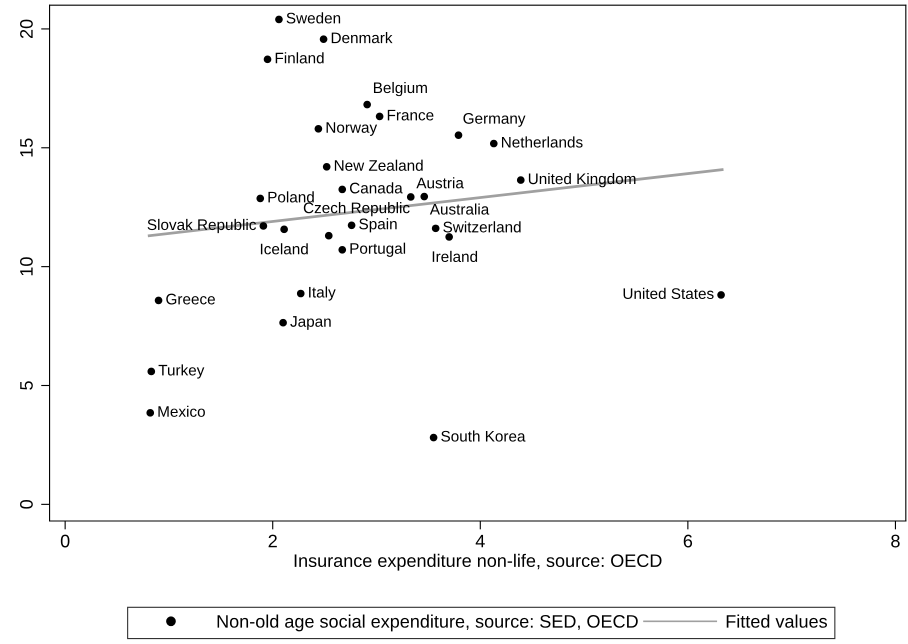 The width and height of the screenshot is (908, 644). I want to click on annotation: Ireland, so click(455, 256).